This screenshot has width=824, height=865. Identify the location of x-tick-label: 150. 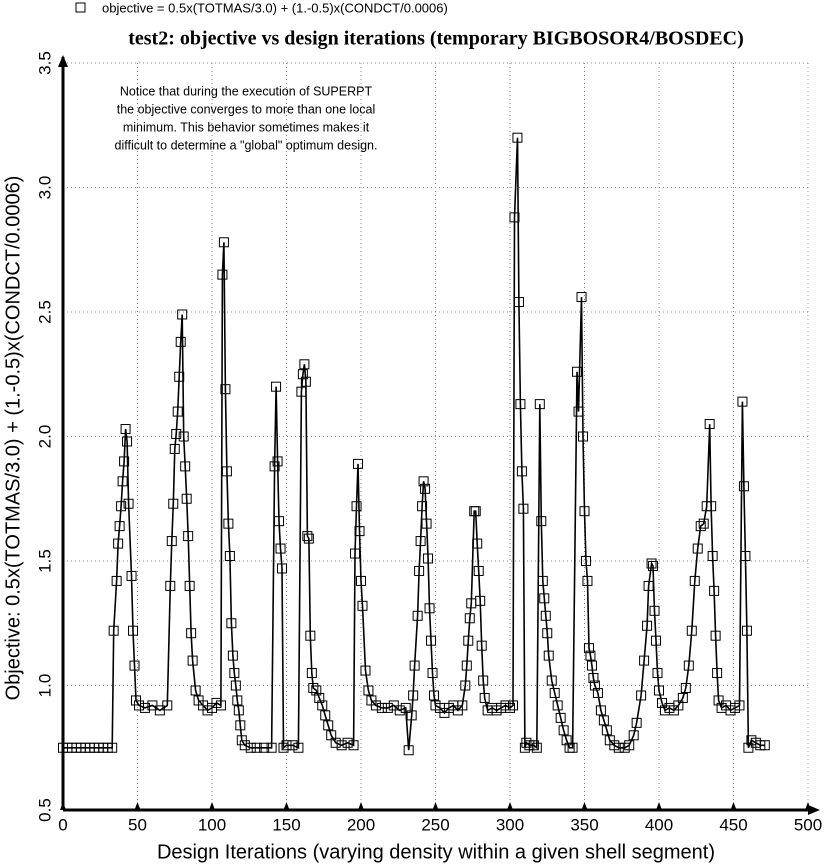
(286, 824).